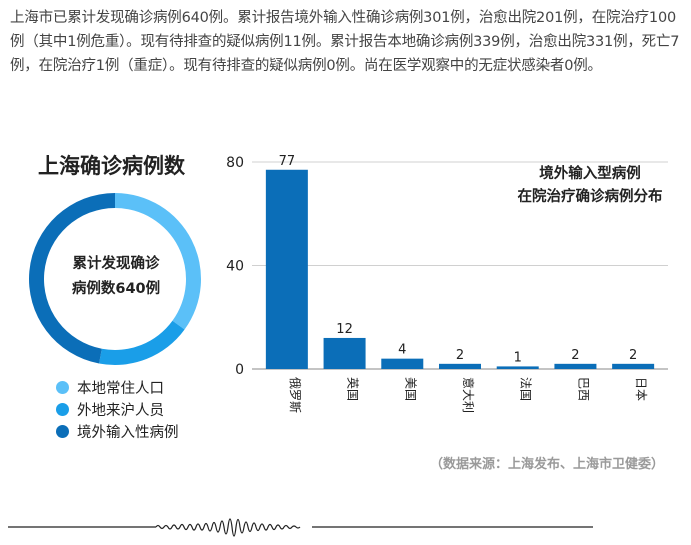 This screenshot has width=691, height=545. What do you see at coordinates (402, 350) in the screenshot?
I see `bar-value-label: 4` at bounding box center [402, 350].